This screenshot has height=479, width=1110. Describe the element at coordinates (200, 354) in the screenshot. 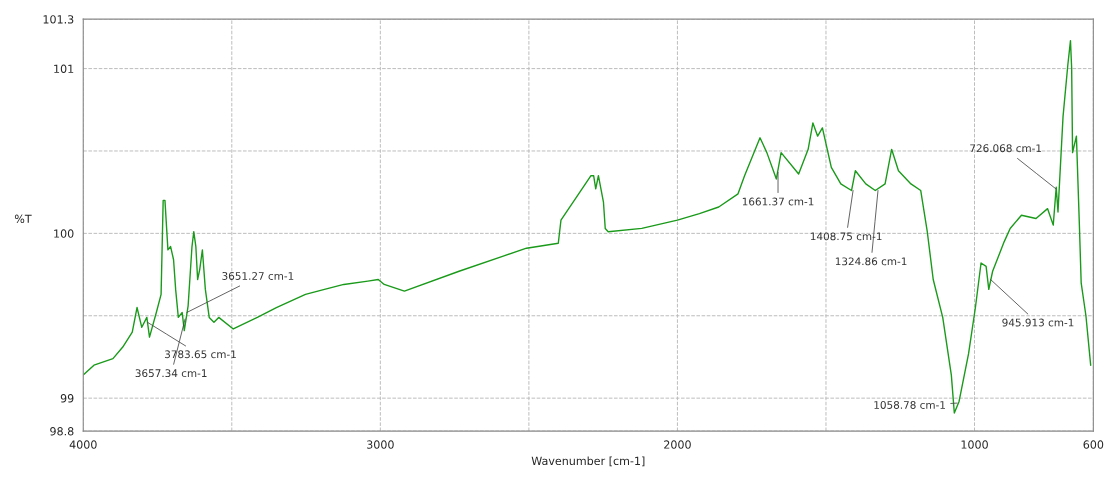

I see `annotation: 3783.65 cm-1` at that location.